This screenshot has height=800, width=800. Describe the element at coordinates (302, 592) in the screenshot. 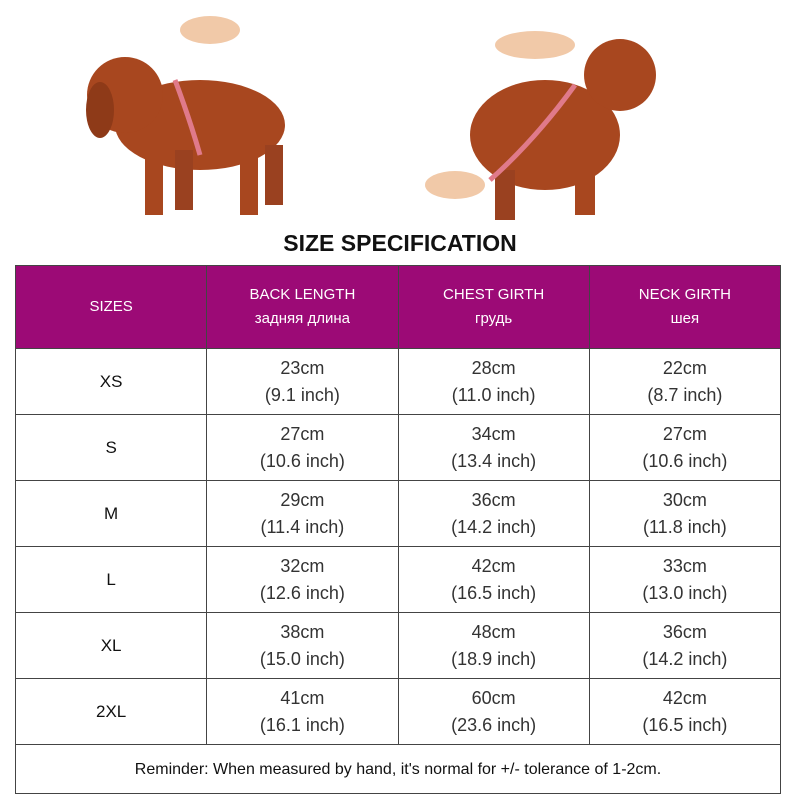

I see `measurement-inch: (12.6 inch)` at that location.